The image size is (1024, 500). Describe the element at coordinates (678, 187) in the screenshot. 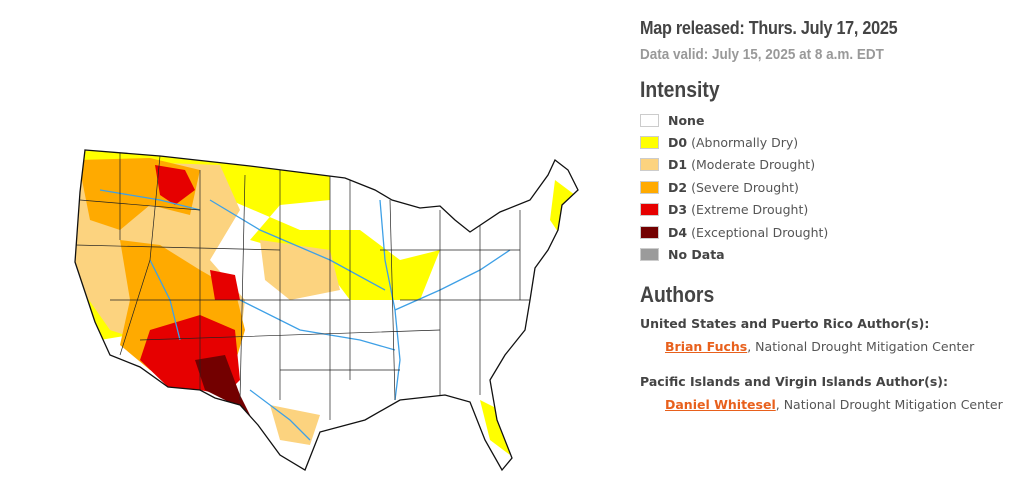

I see `legend-code: D2` at that location.